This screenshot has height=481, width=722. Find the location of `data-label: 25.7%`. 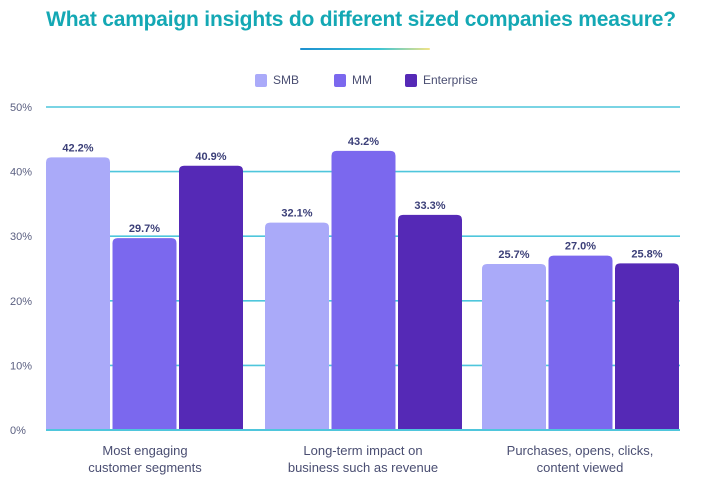

data-label: 25.7% is located at coordinates (513, 255).